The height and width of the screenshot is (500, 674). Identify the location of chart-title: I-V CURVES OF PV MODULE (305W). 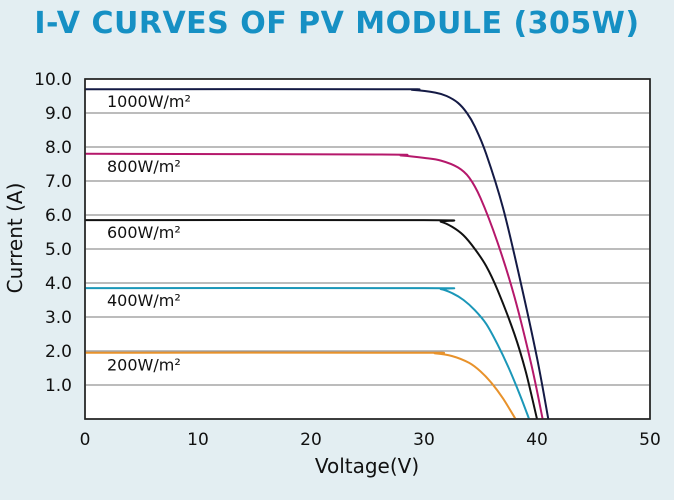
(337, 23).